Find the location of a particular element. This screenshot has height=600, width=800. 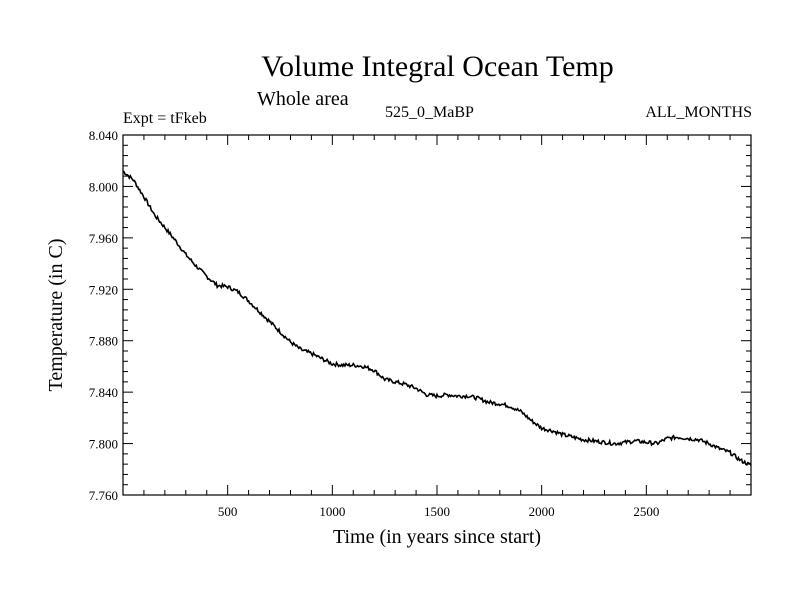

experiment-label: Expt = tFkeb is located at coordinates (165, 118).